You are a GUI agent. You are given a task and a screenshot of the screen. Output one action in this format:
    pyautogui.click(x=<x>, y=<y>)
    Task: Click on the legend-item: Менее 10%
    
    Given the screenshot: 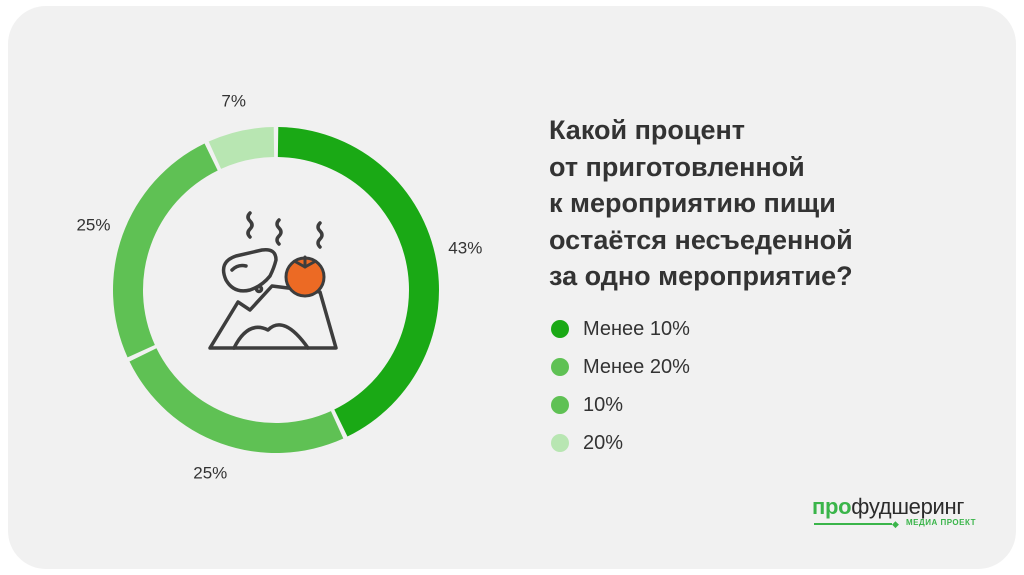 What is the action you would take?
    pyautogui.click(x=620, y=329)
    